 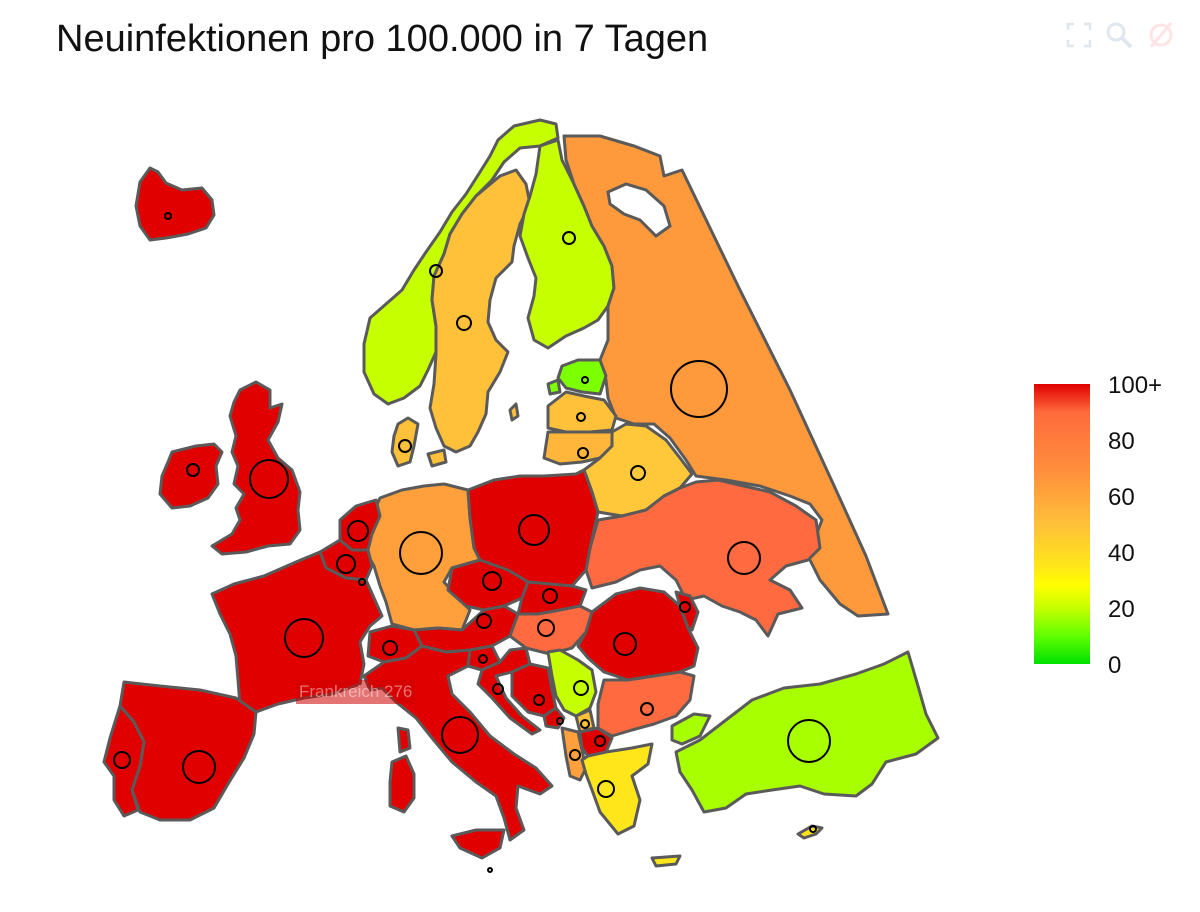 What do you see at coordinates (421, 553) in the screenshot?
I see `marker-germany` at bounding box center [421, 553].